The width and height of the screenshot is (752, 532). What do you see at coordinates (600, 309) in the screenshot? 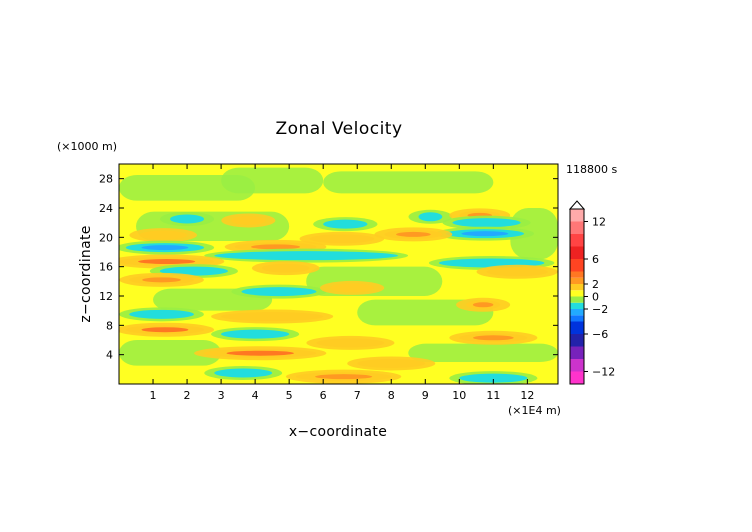
I see `colorbar-label: −2` at bounding box center [600, 309].